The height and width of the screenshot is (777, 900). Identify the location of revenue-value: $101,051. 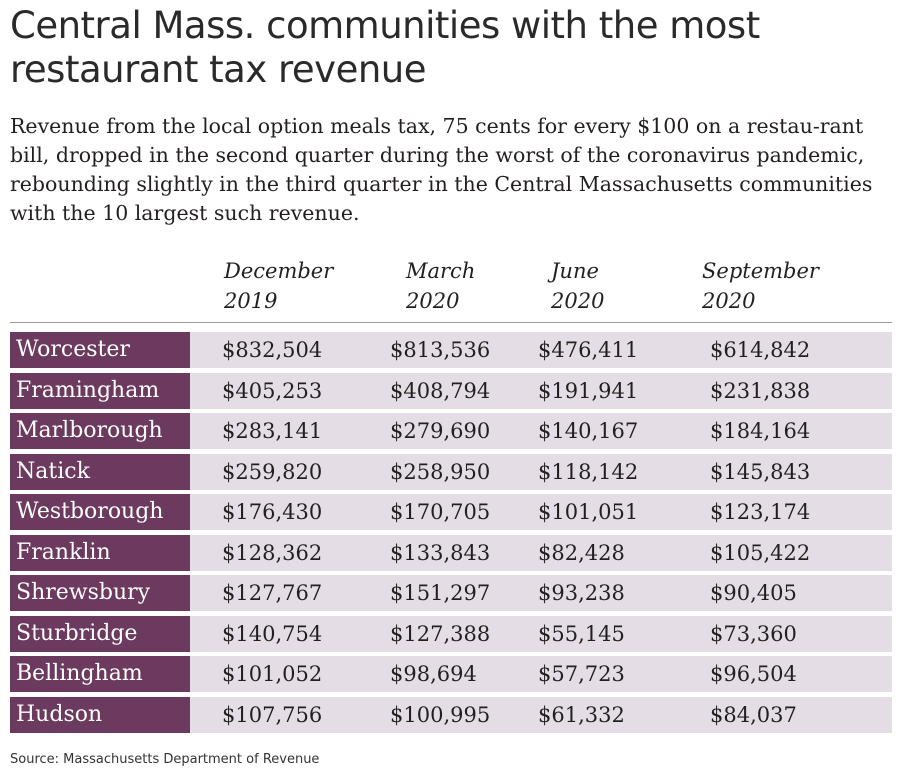
(588, 512).